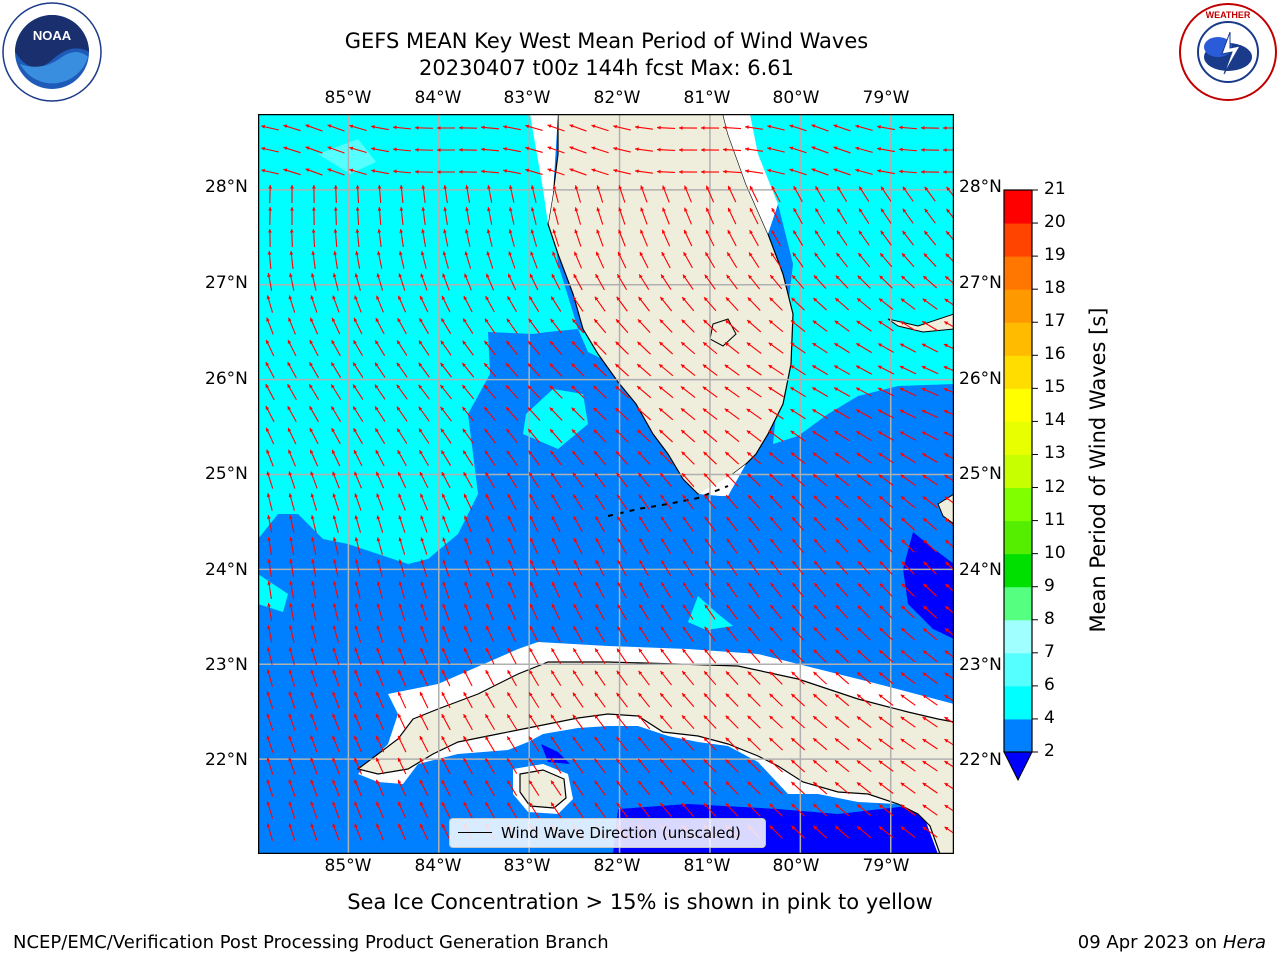 The width and height of the screenshot is (1280, 960). What do you see at coordinates (1055, 354) in the screenshot?
I see `colorbar-tick-label: 16` at bounding box center [1055, 354].